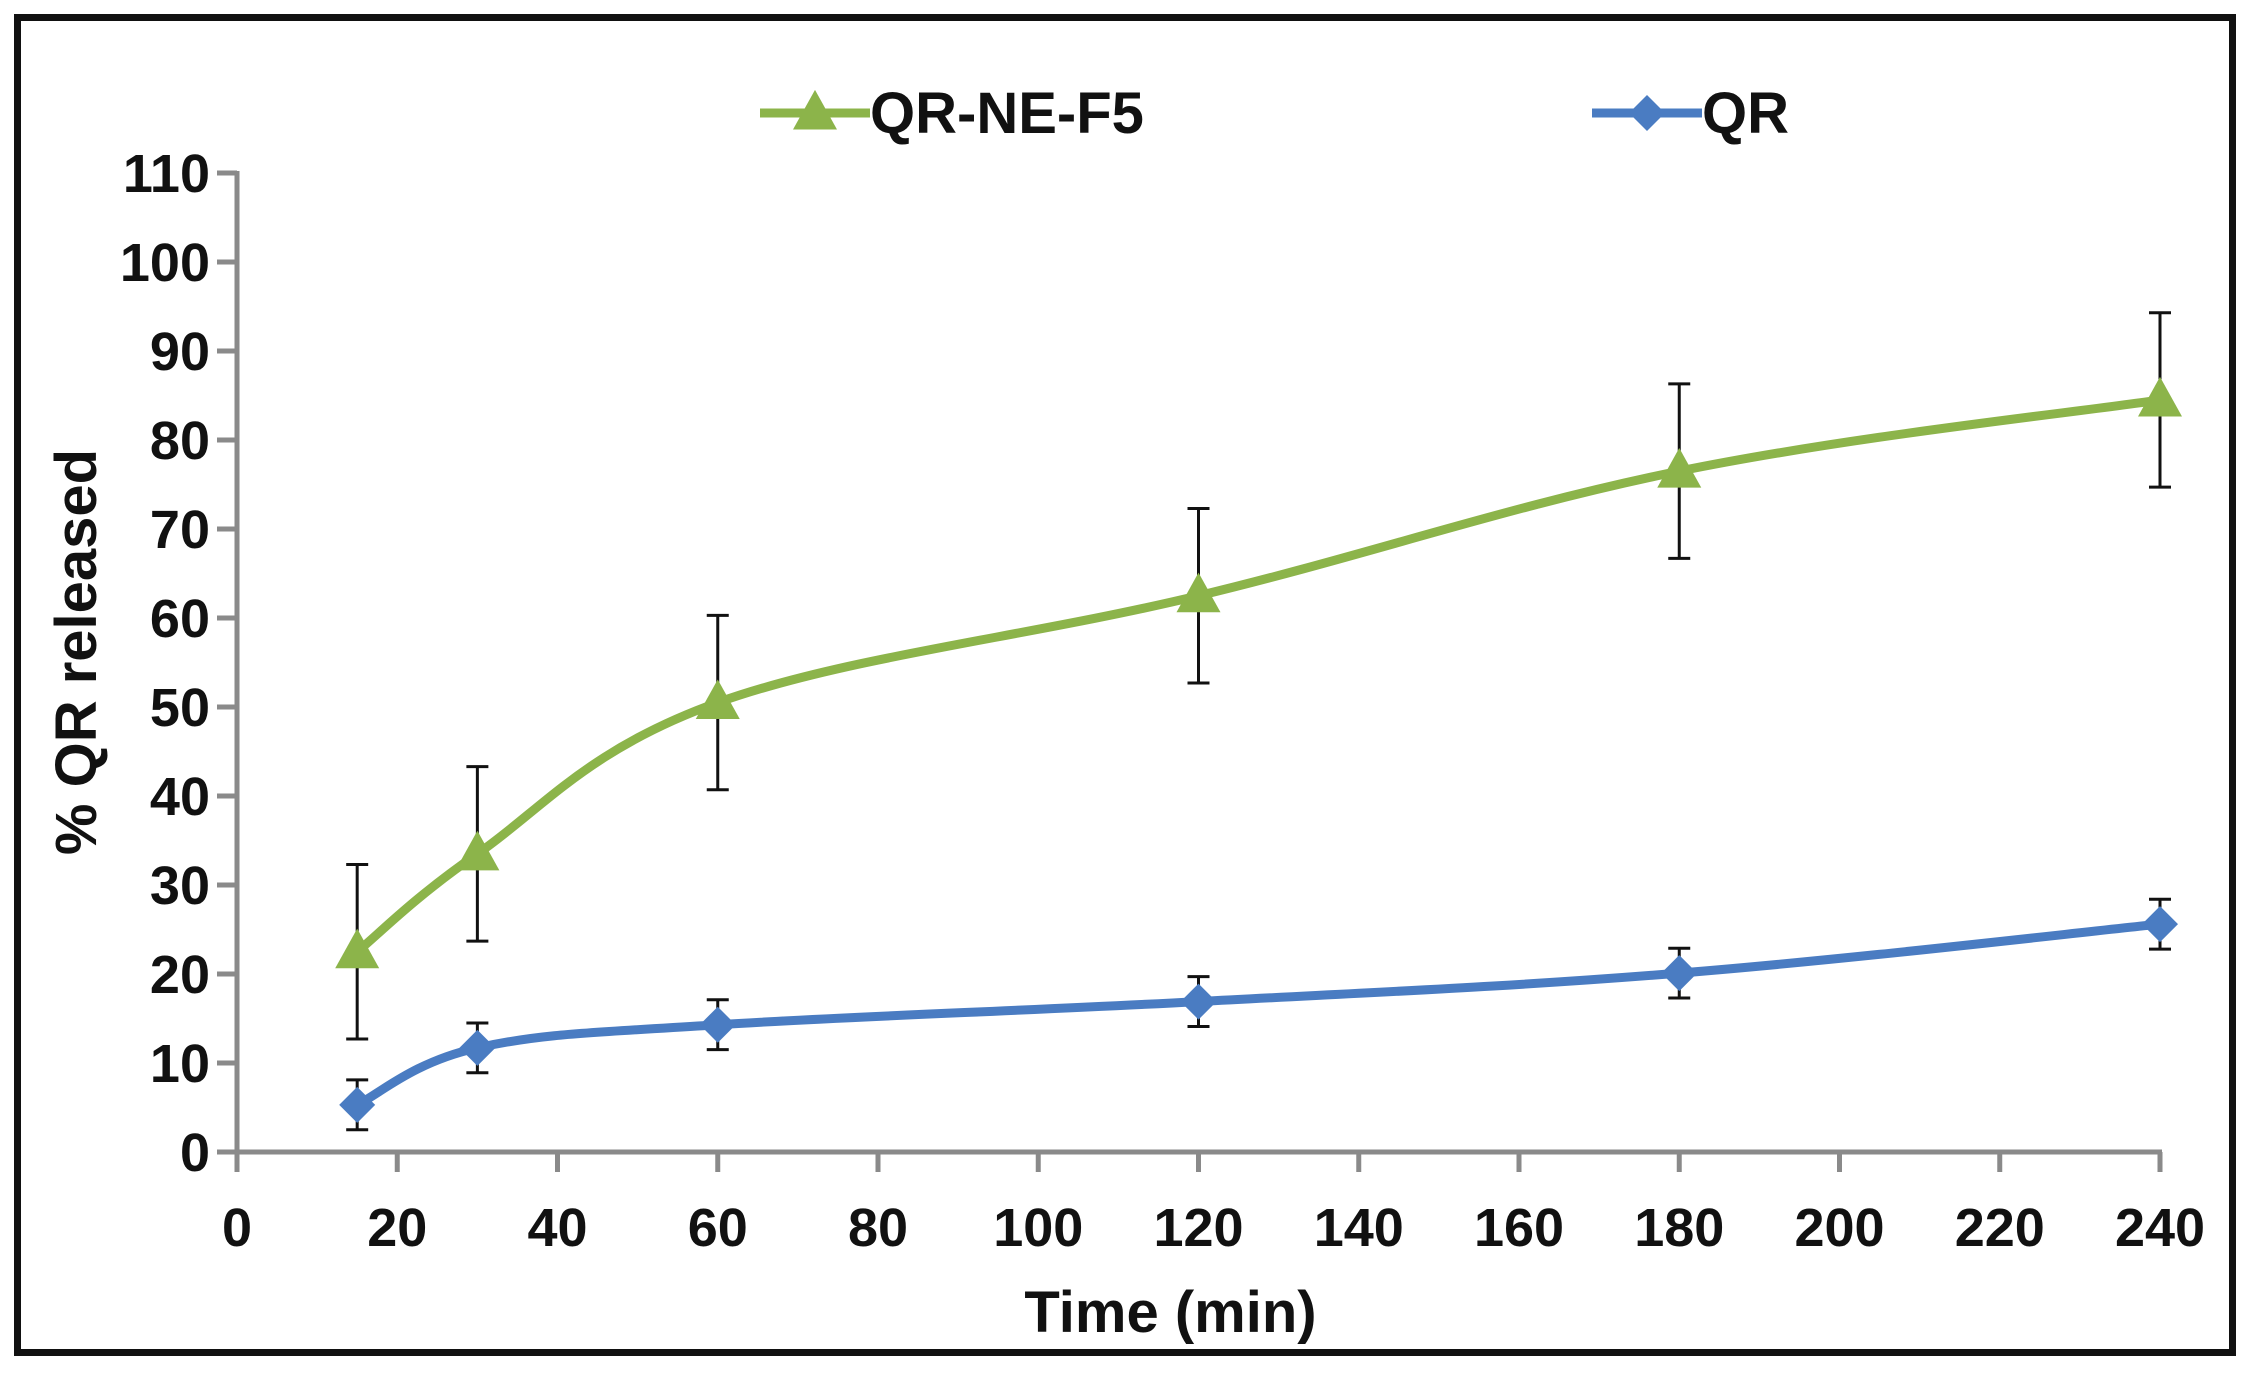 The height and width of the screenshot is (1382, 2264). What do you see at coordinates (815, 109) in the screenshot?
I see `legend-marker-triangle` at bounding box center [815, 109].